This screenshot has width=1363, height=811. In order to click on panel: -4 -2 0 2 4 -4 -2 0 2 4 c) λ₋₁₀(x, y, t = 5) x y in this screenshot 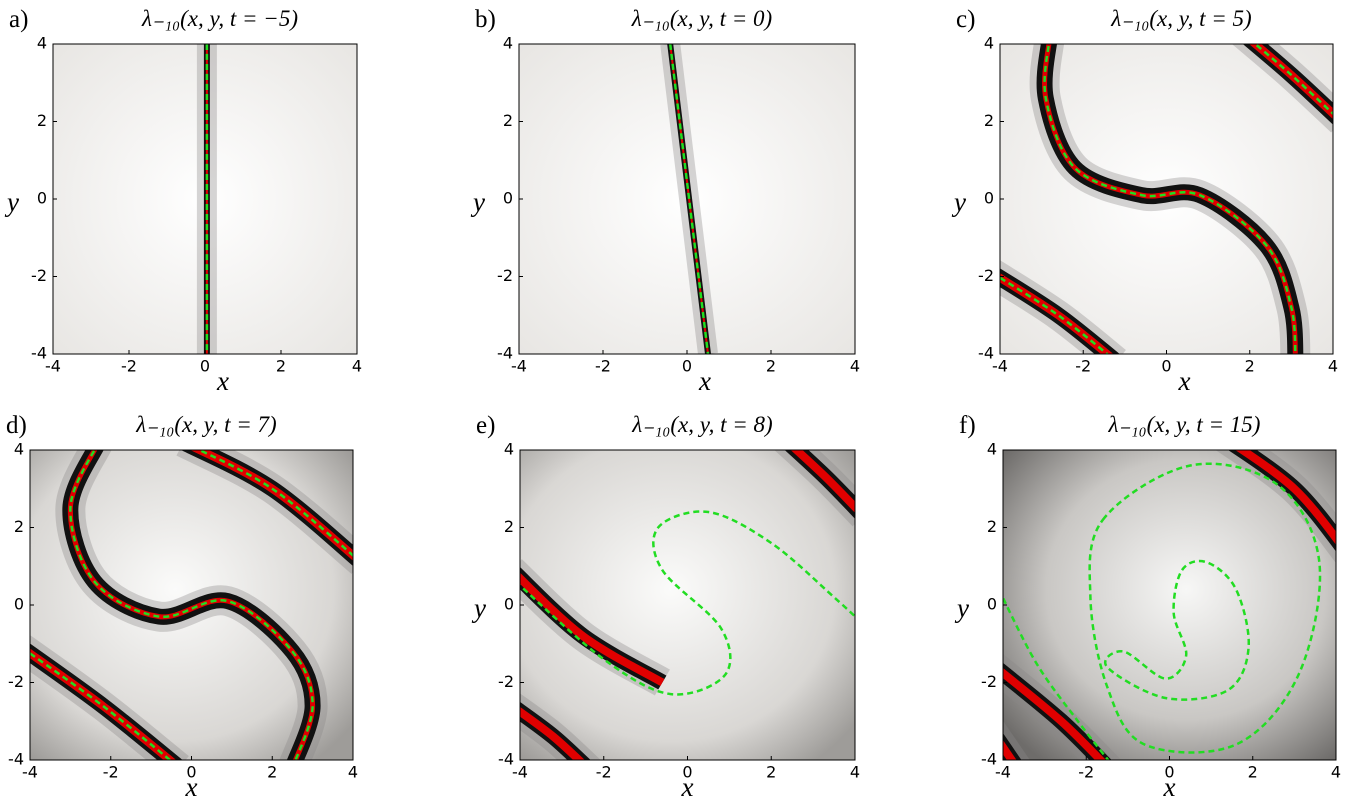, I will do `click(1144, 201)`.